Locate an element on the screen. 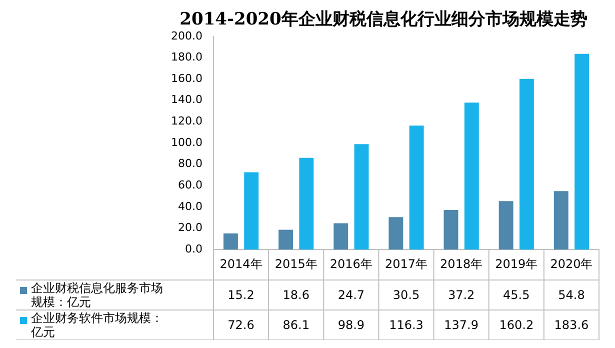 Image resolution: width=615 pixels, height=348 pixels. data-label: 137.9 is located at coordinates (461, 325).